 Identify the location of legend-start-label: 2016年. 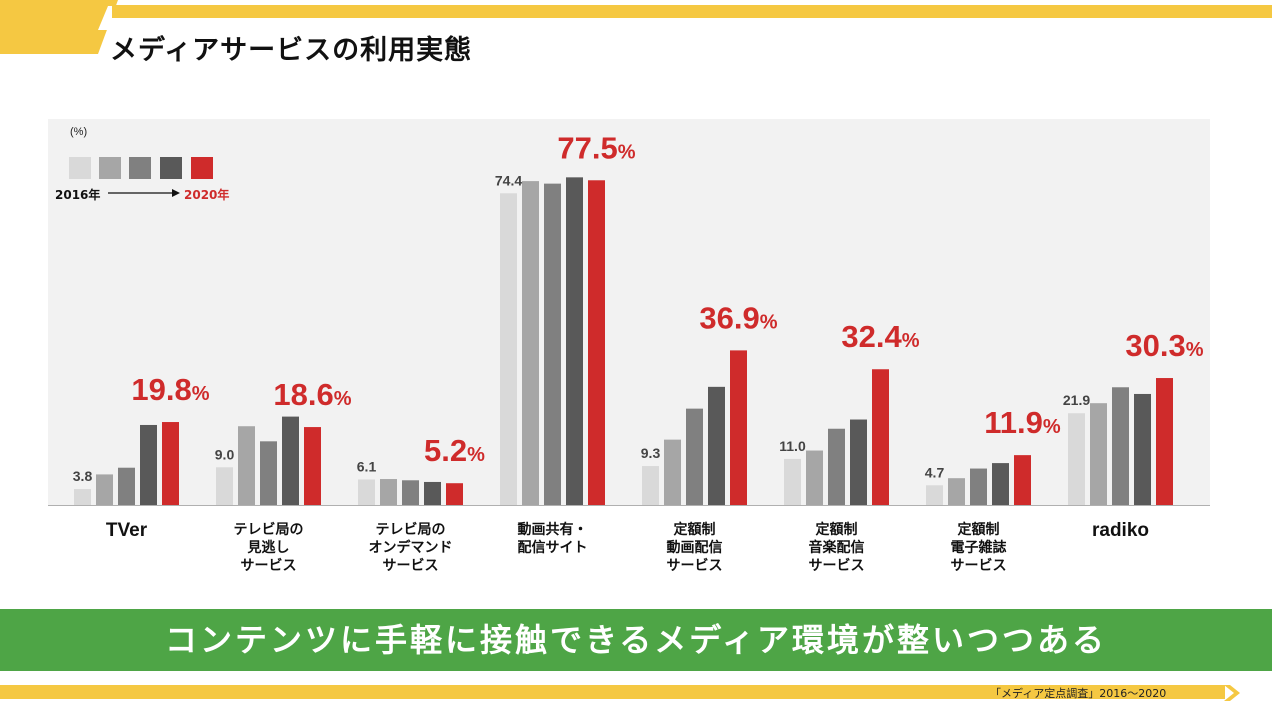
(78, 195).